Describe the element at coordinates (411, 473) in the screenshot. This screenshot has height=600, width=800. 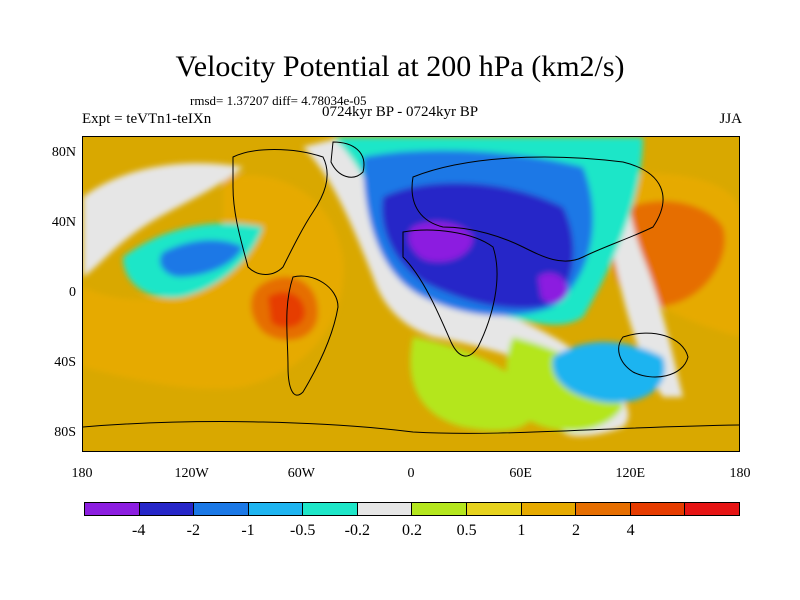
I see `lon-tick-label: 0` at that location.